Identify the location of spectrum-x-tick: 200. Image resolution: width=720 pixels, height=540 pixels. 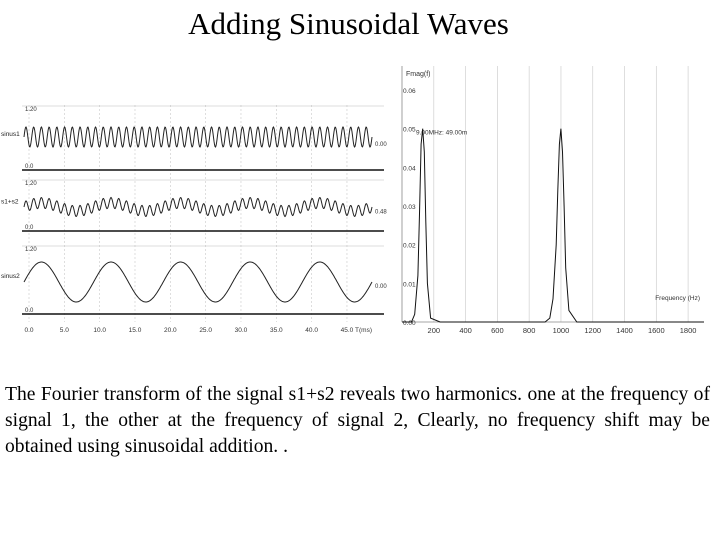
(434, 330).